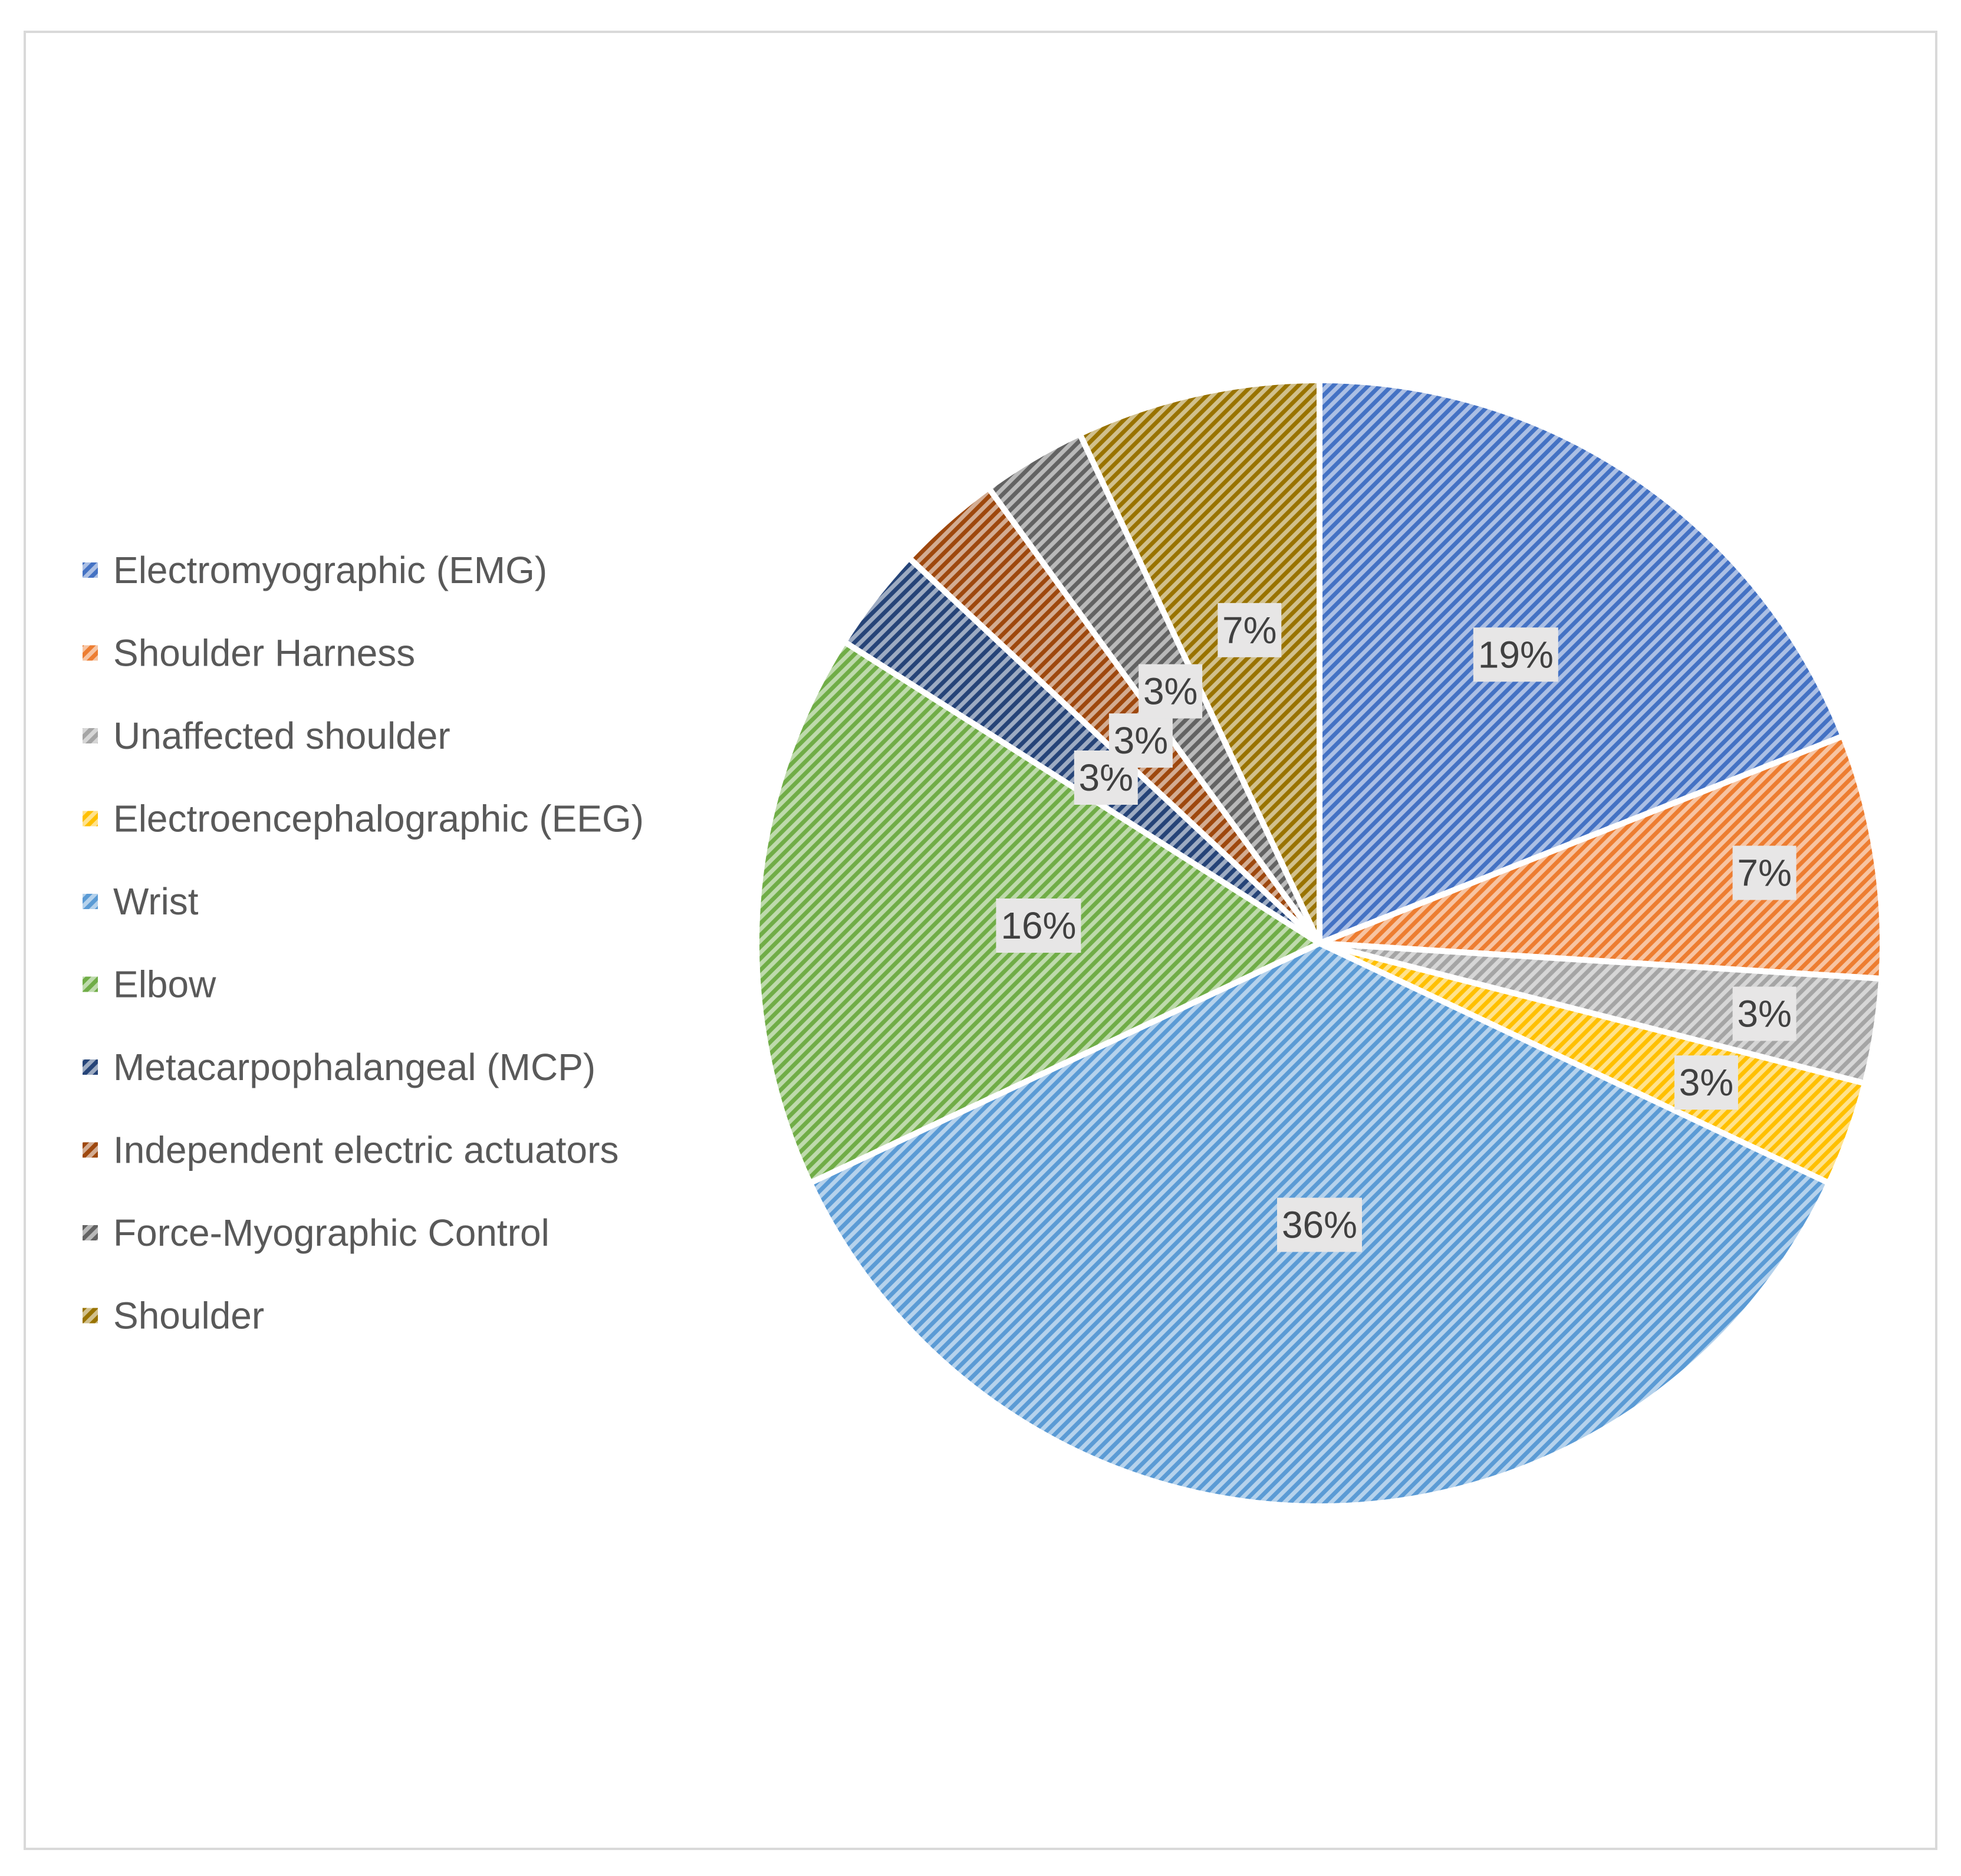  I want to click on svg-text: 16%, so click(1038, 926).